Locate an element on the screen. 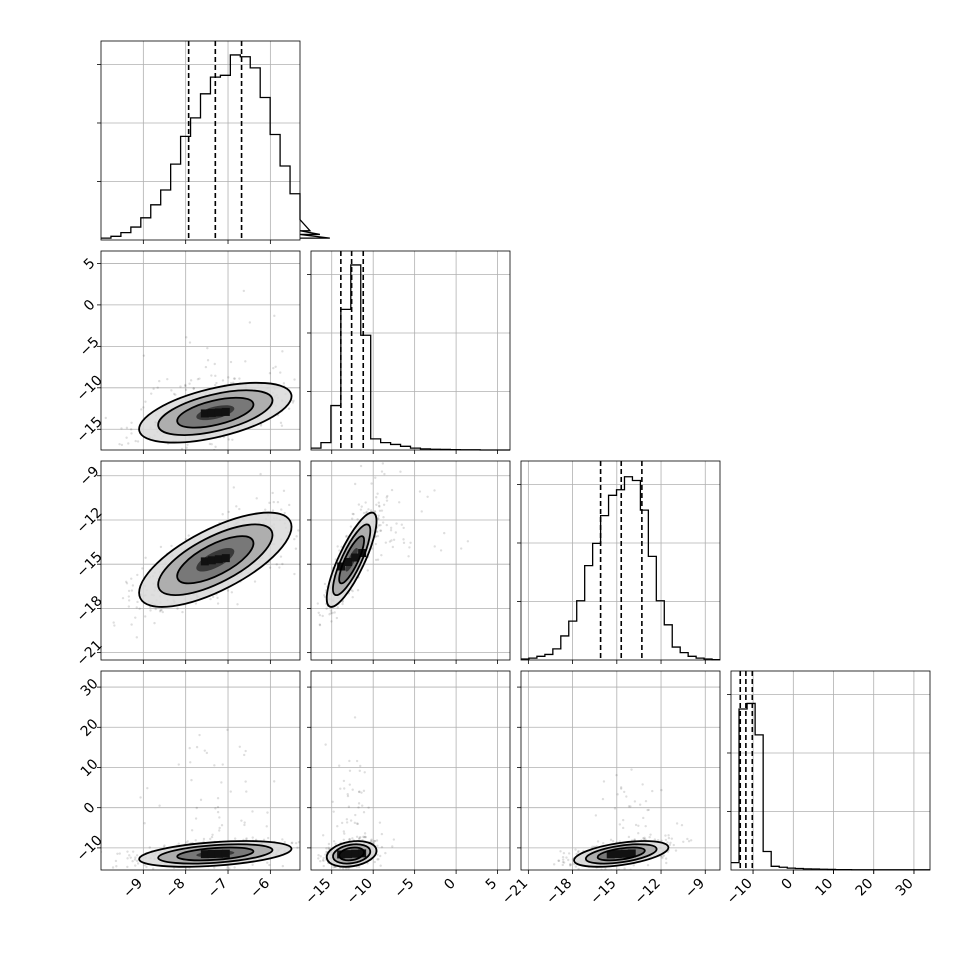  x-tick-label: −5 is located at coordinates (405, 889).